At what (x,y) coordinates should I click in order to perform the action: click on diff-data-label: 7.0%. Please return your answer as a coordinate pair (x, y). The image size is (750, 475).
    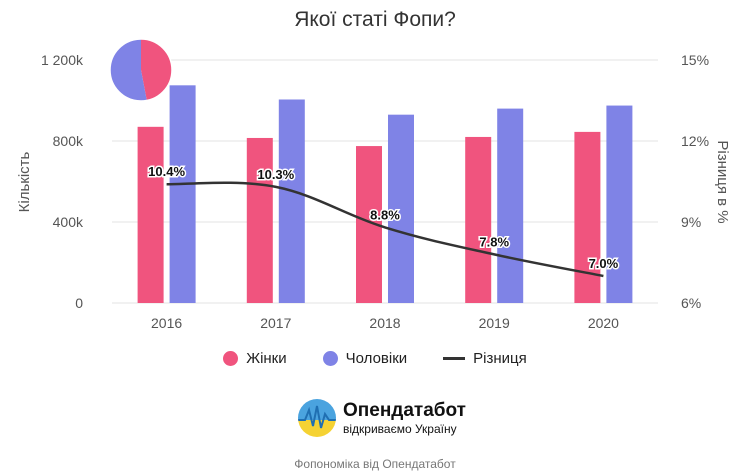
    Looking at the image, I should click on (604, 263).